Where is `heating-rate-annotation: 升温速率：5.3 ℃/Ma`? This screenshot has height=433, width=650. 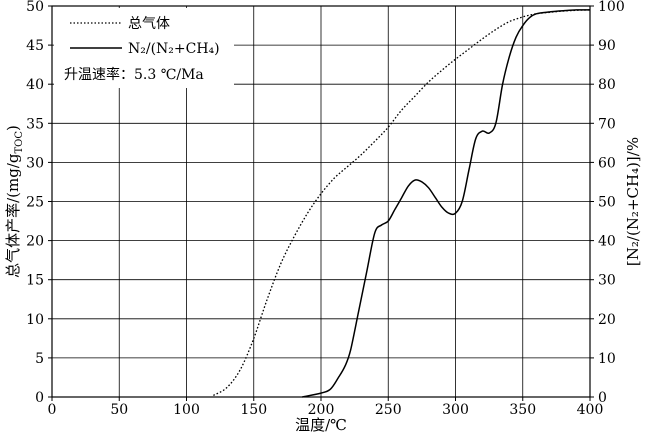 heating-rate-annotation: 升温速率：5.3 ℃/Ma is located at coordinates (134, 74).